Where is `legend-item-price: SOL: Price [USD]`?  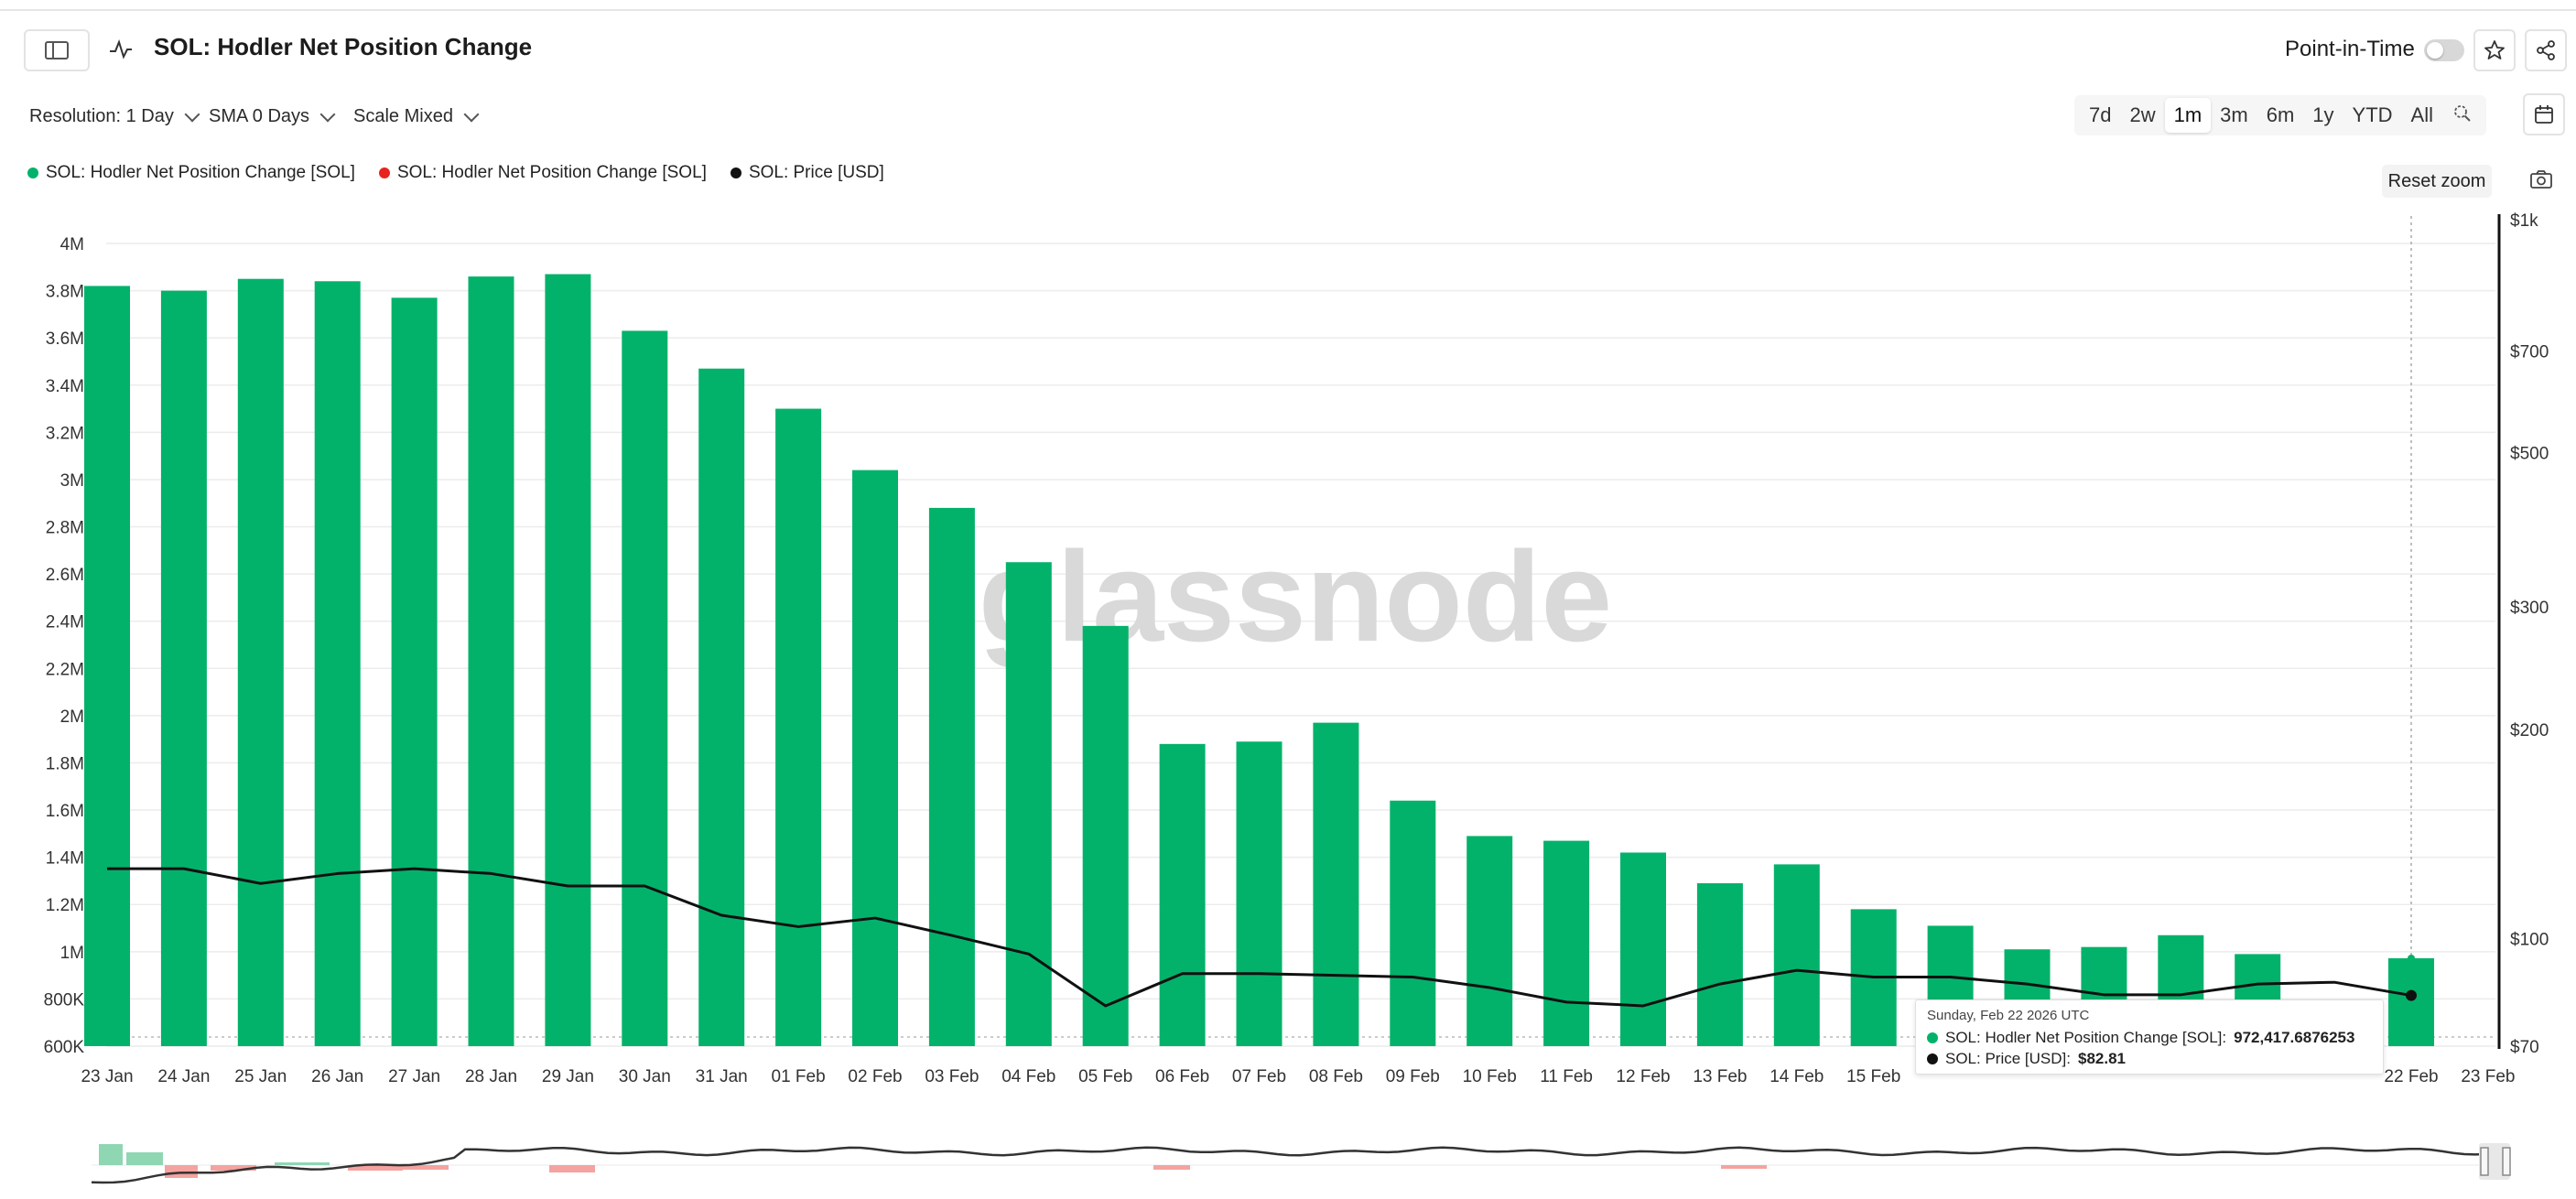 legend-item-price: SOL: Price [USD] is located at coordinates (807, 173).